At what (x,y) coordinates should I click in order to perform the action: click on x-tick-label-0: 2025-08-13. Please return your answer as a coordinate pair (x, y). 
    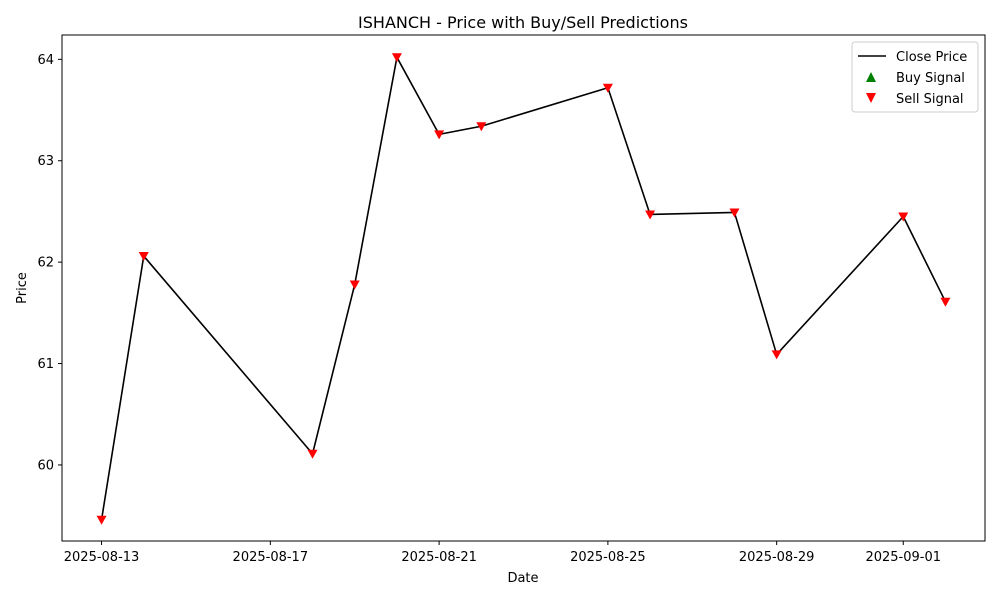
    Looking at the image, I should click on (102, 557).